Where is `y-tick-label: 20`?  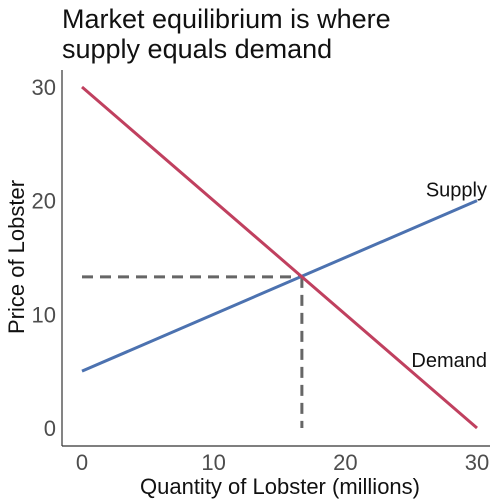
y-tick-label: 20 is located at coordinates (44, 201).